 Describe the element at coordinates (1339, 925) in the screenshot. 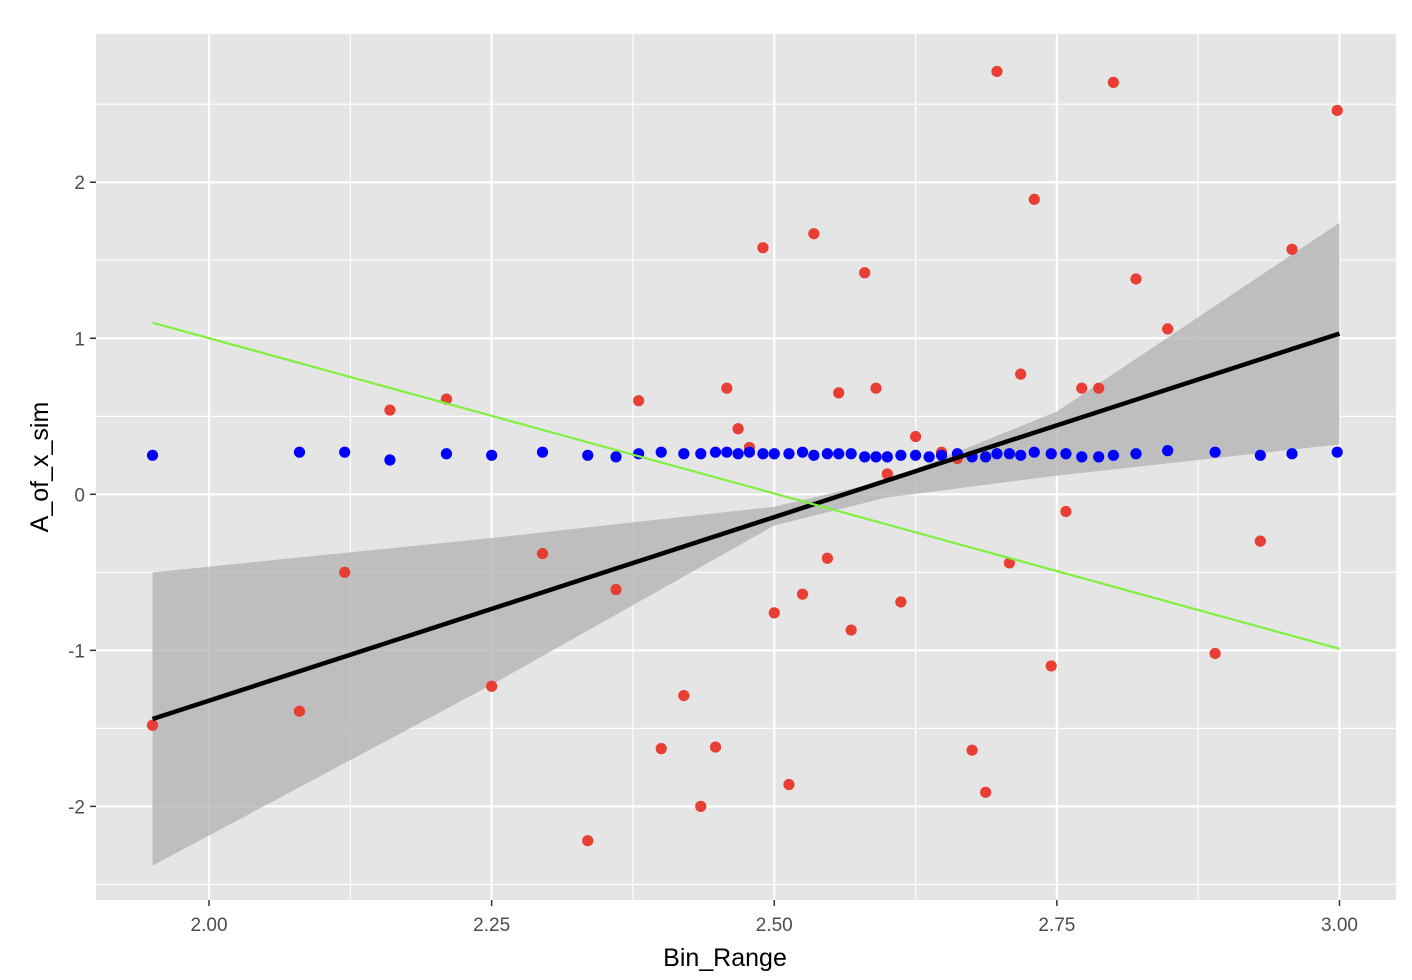

I see `x-tick-label: 3.00` at that location.